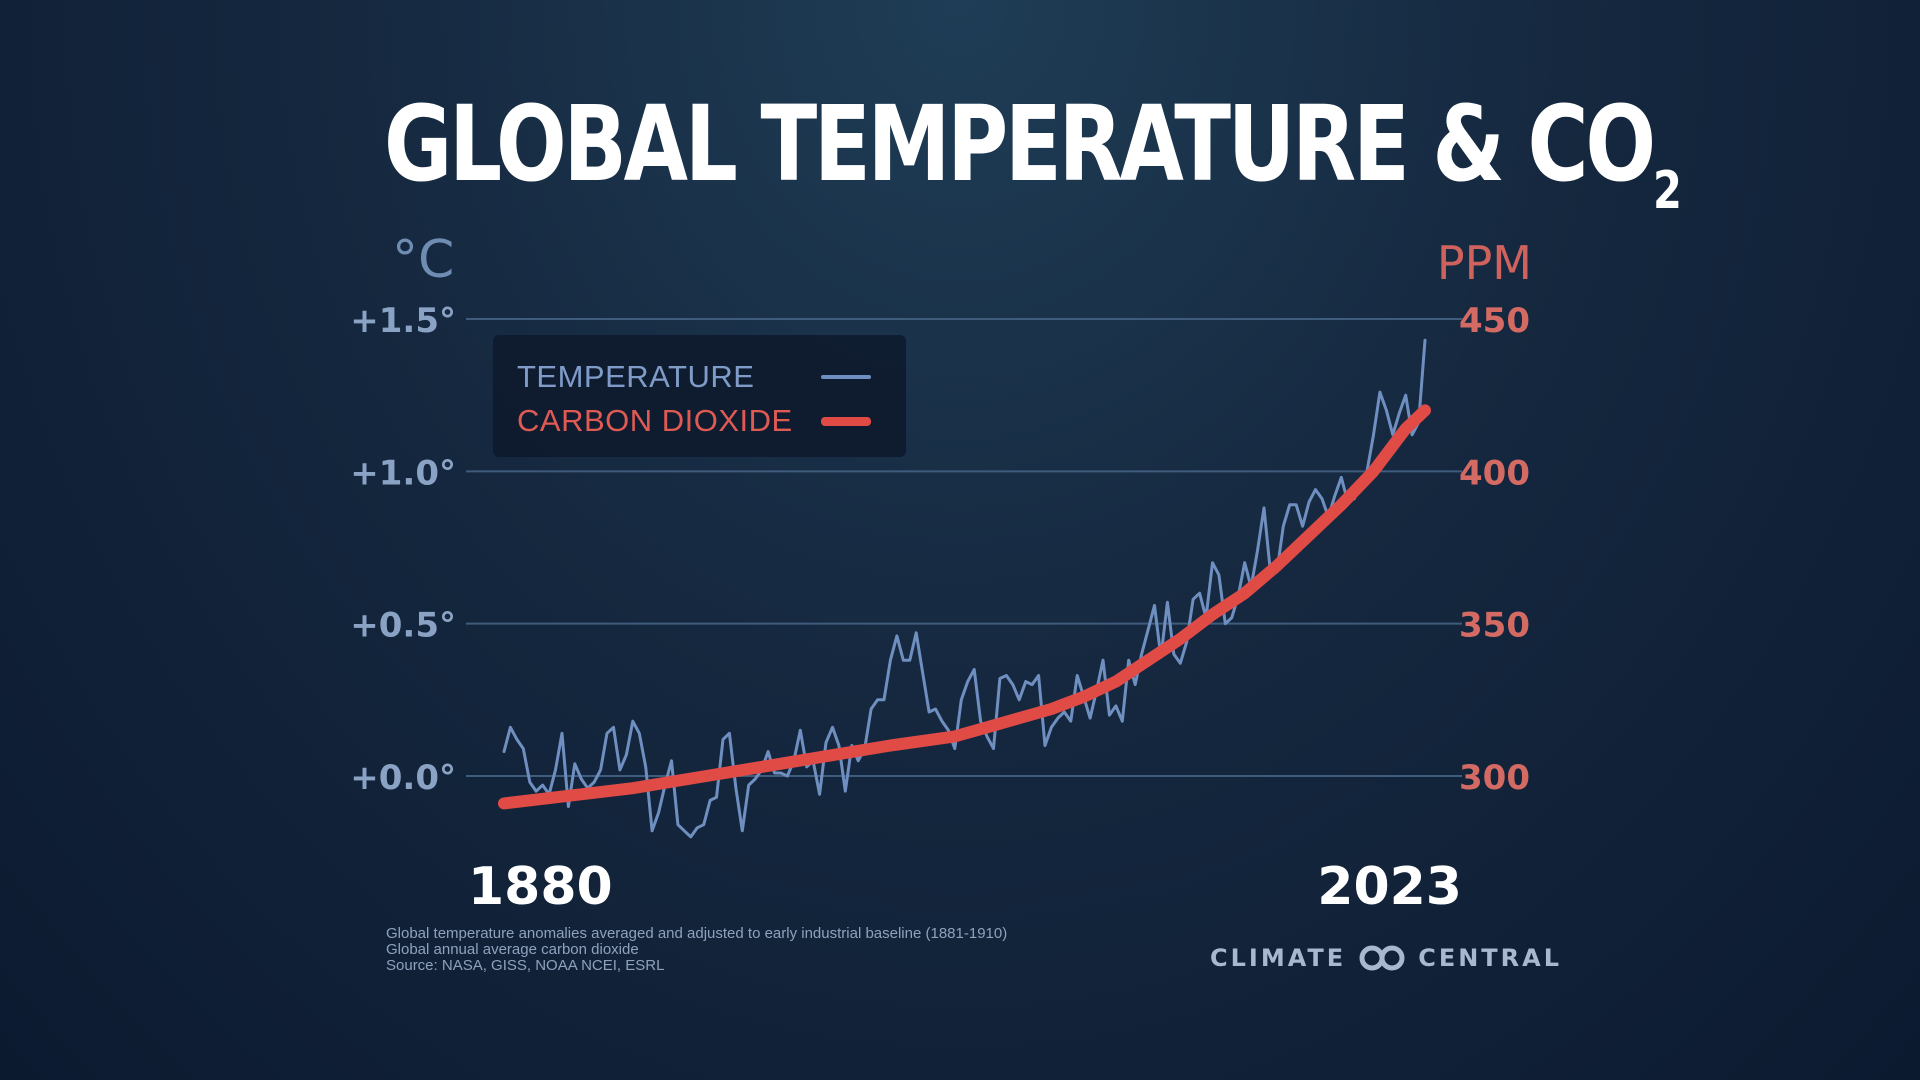 Image resolution: width=1920 pixels, height=1080 pixels. Describe the element at coordinates (540, 887) in the screenshot. I see `x-start-label: 1880` at that location.